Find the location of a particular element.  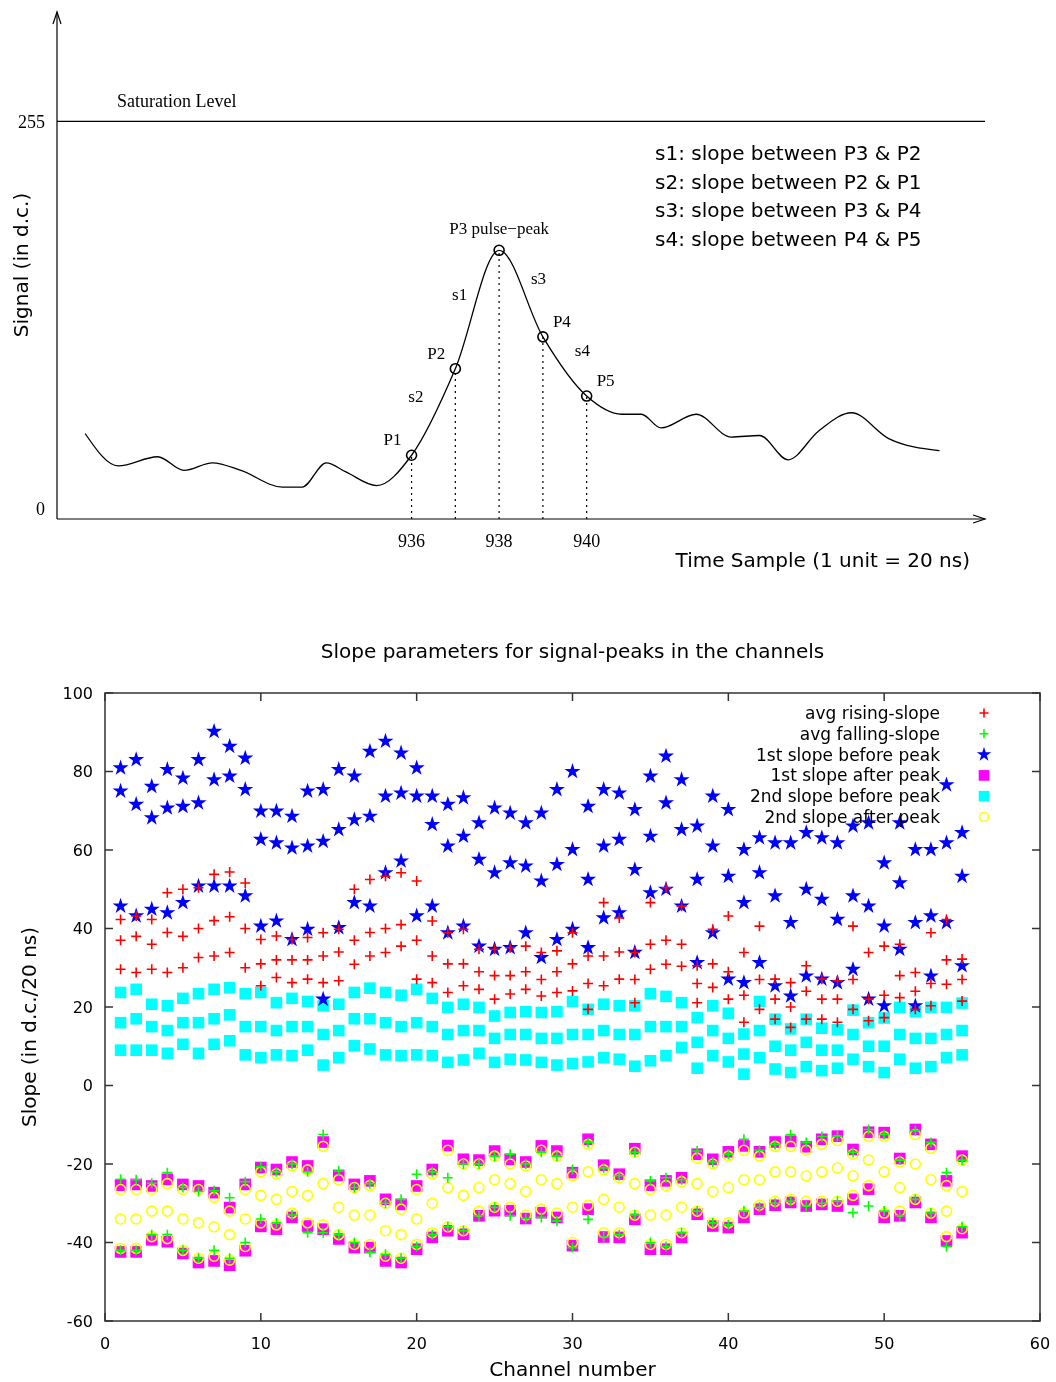

annotation: P2 is located at coordinates (436, 353).